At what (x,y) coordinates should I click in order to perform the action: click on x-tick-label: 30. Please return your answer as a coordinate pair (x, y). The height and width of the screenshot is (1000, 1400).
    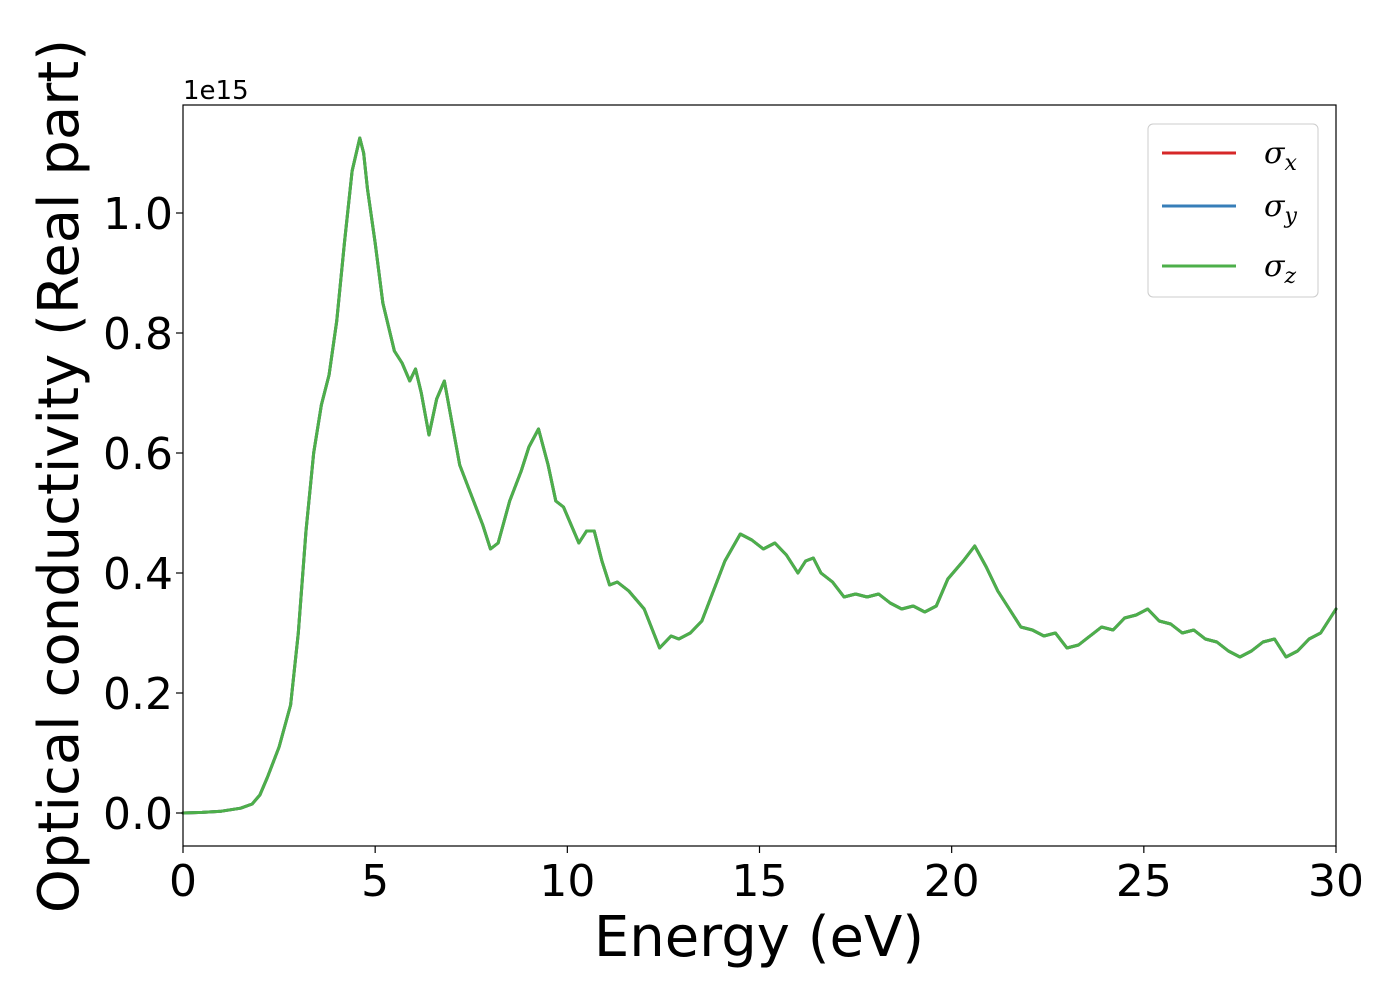
    Looking at the image, I should click on (1336, 881).